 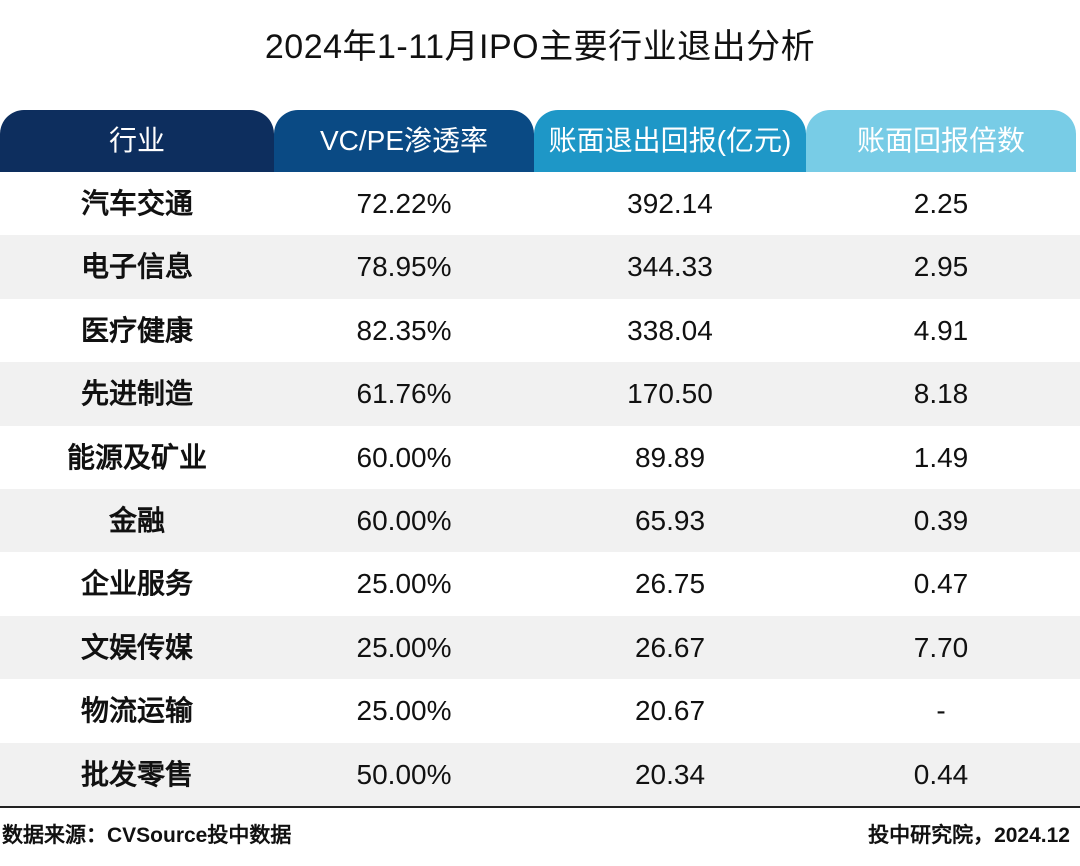 What do you see at coordinates (540, 47) in the screenshot?
I see `chart-title: 2024年1-11月IPO主要行业退出分析` at bounding box center [540, 47].